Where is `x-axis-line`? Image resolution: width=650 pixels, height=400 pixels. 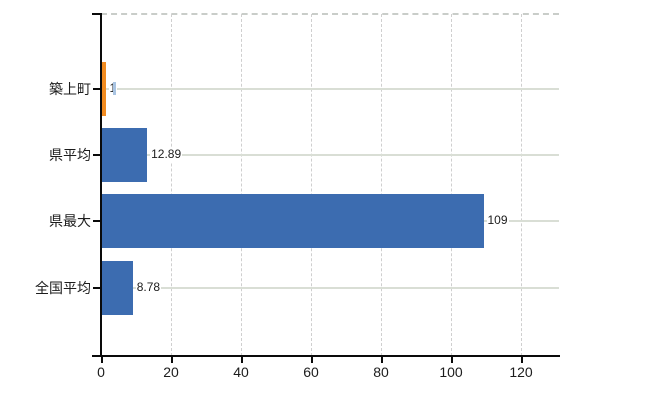 x-axis-line is located at coordinates (326, 356).